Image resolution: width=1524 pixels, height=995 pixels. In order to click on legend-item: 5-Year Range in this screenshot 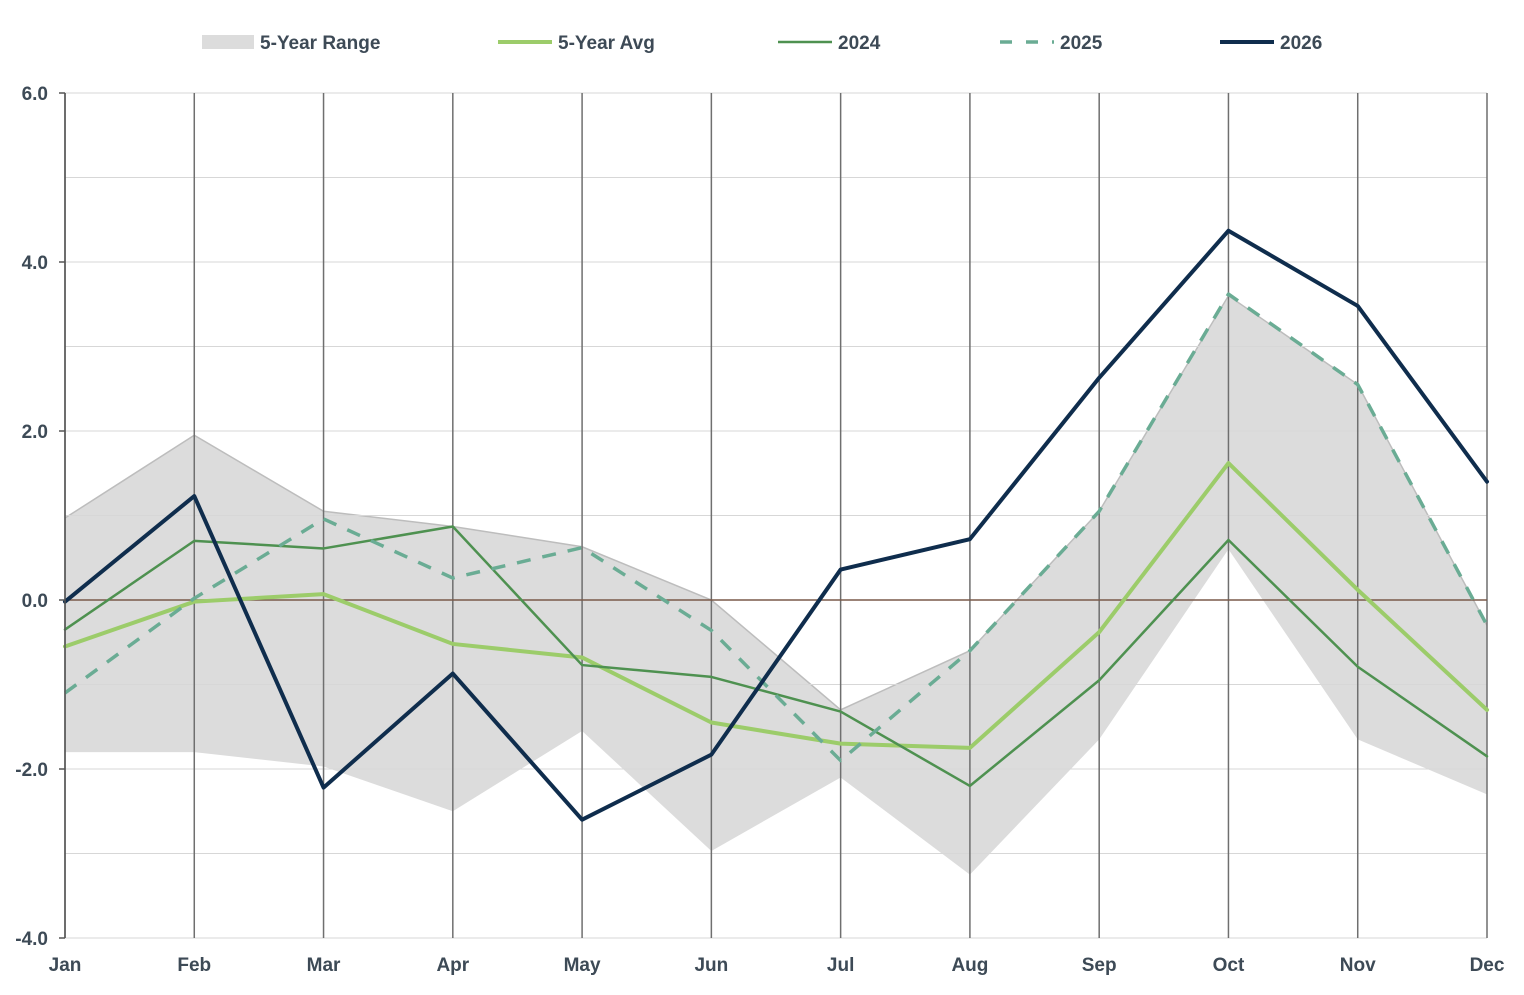, I will do `click(291, 43)`.